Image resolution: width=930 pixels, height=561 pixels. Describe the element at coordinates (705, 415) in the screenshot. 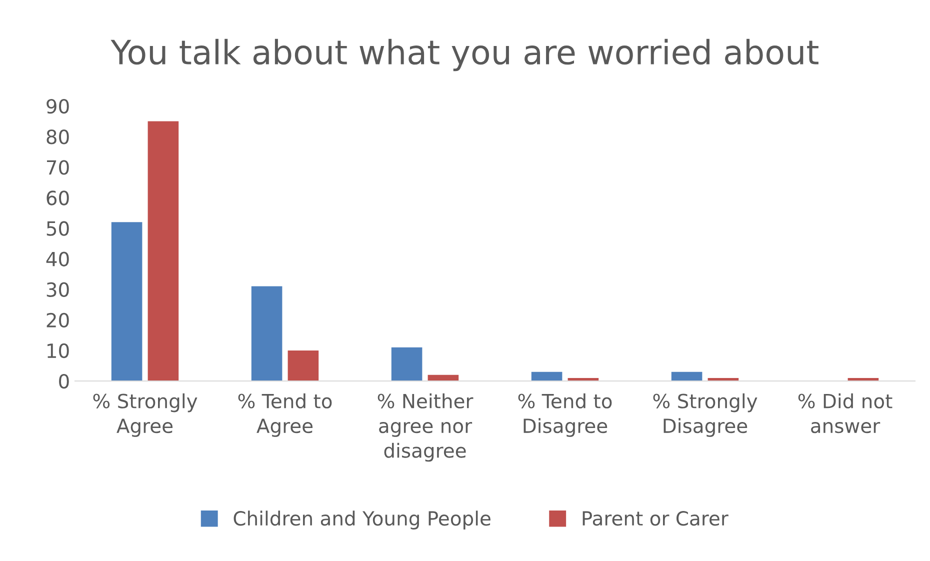

I see `x-tick-label: % Strongly Disagree` at that location.